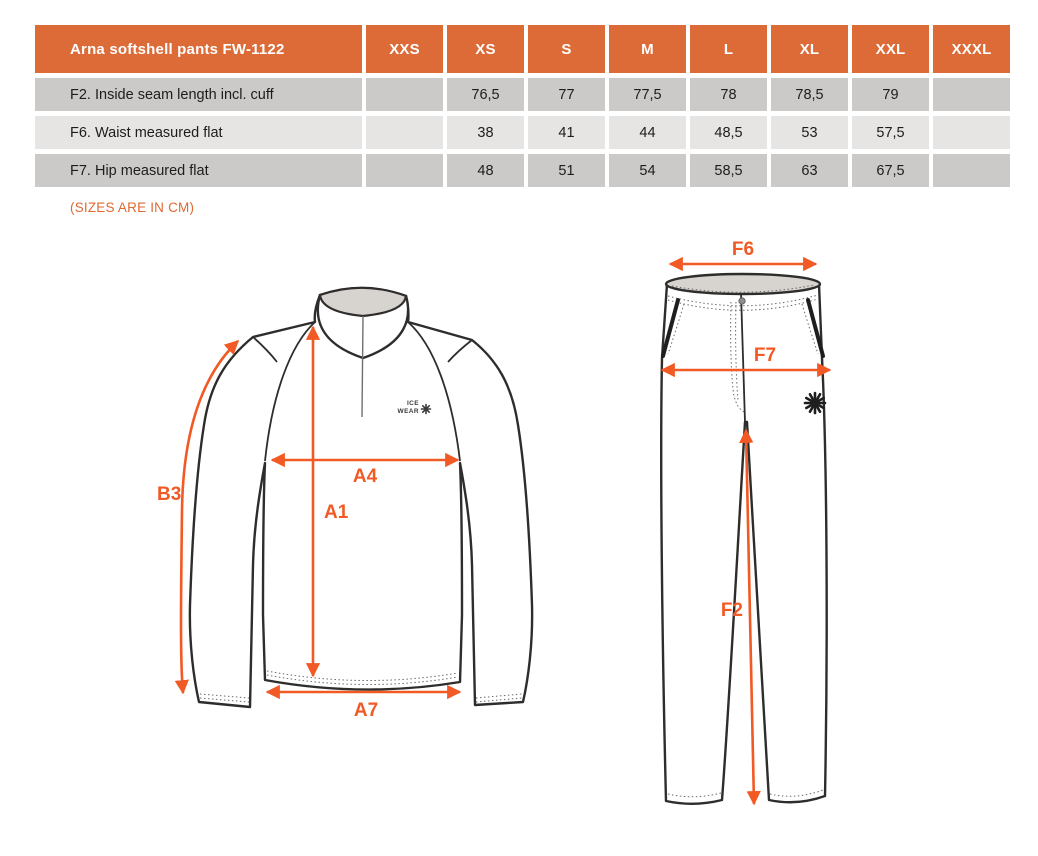 This screenshot has width=1038, height=856. I want to click on row-label-f2: F2. Inside seam length incl. cuff, so click(198, 94).